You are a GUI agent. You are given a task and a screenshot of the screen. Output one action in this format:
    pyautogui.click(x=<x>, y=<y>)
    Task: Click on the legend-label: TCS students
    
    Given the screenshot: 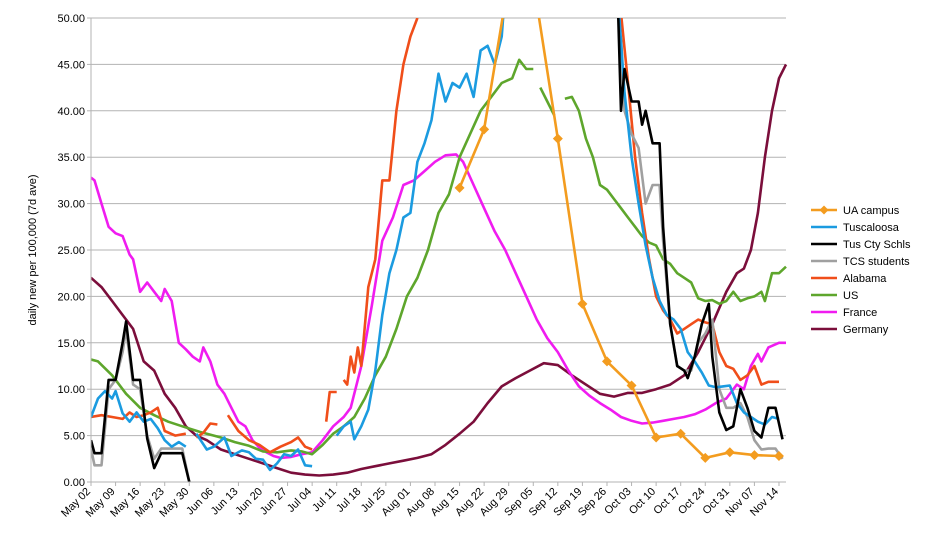 What is the action you would take?
    pyautogui.click(x=876, y=262)
    